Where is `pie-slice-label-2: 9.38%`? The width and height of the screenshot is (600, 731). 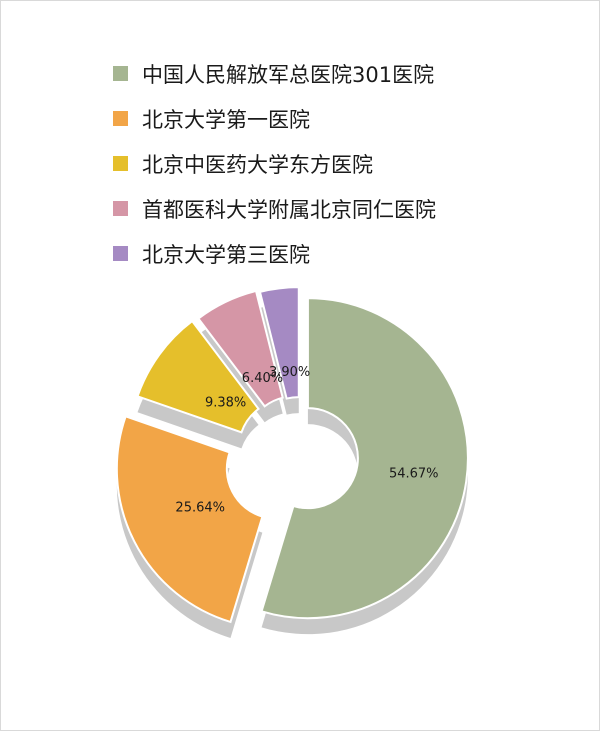
pie-slice-label-2: 9.38% is located at coordinates (225, 402).